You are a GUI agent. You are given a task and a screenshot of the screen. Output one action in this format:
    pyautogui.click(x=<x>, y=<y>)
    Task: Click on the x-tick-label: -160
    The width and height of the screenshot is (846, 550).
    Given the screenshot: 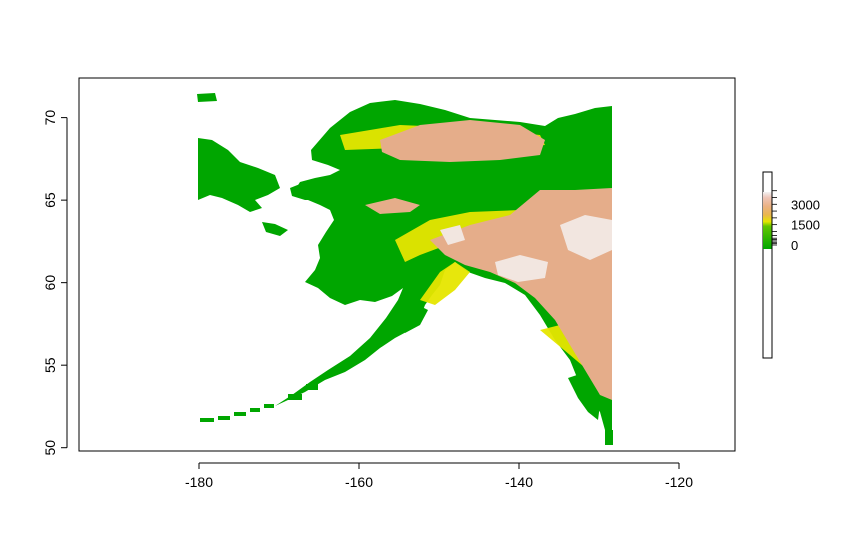 What is the action you would take?
    pyautogui.click(x=359, y=482)
    